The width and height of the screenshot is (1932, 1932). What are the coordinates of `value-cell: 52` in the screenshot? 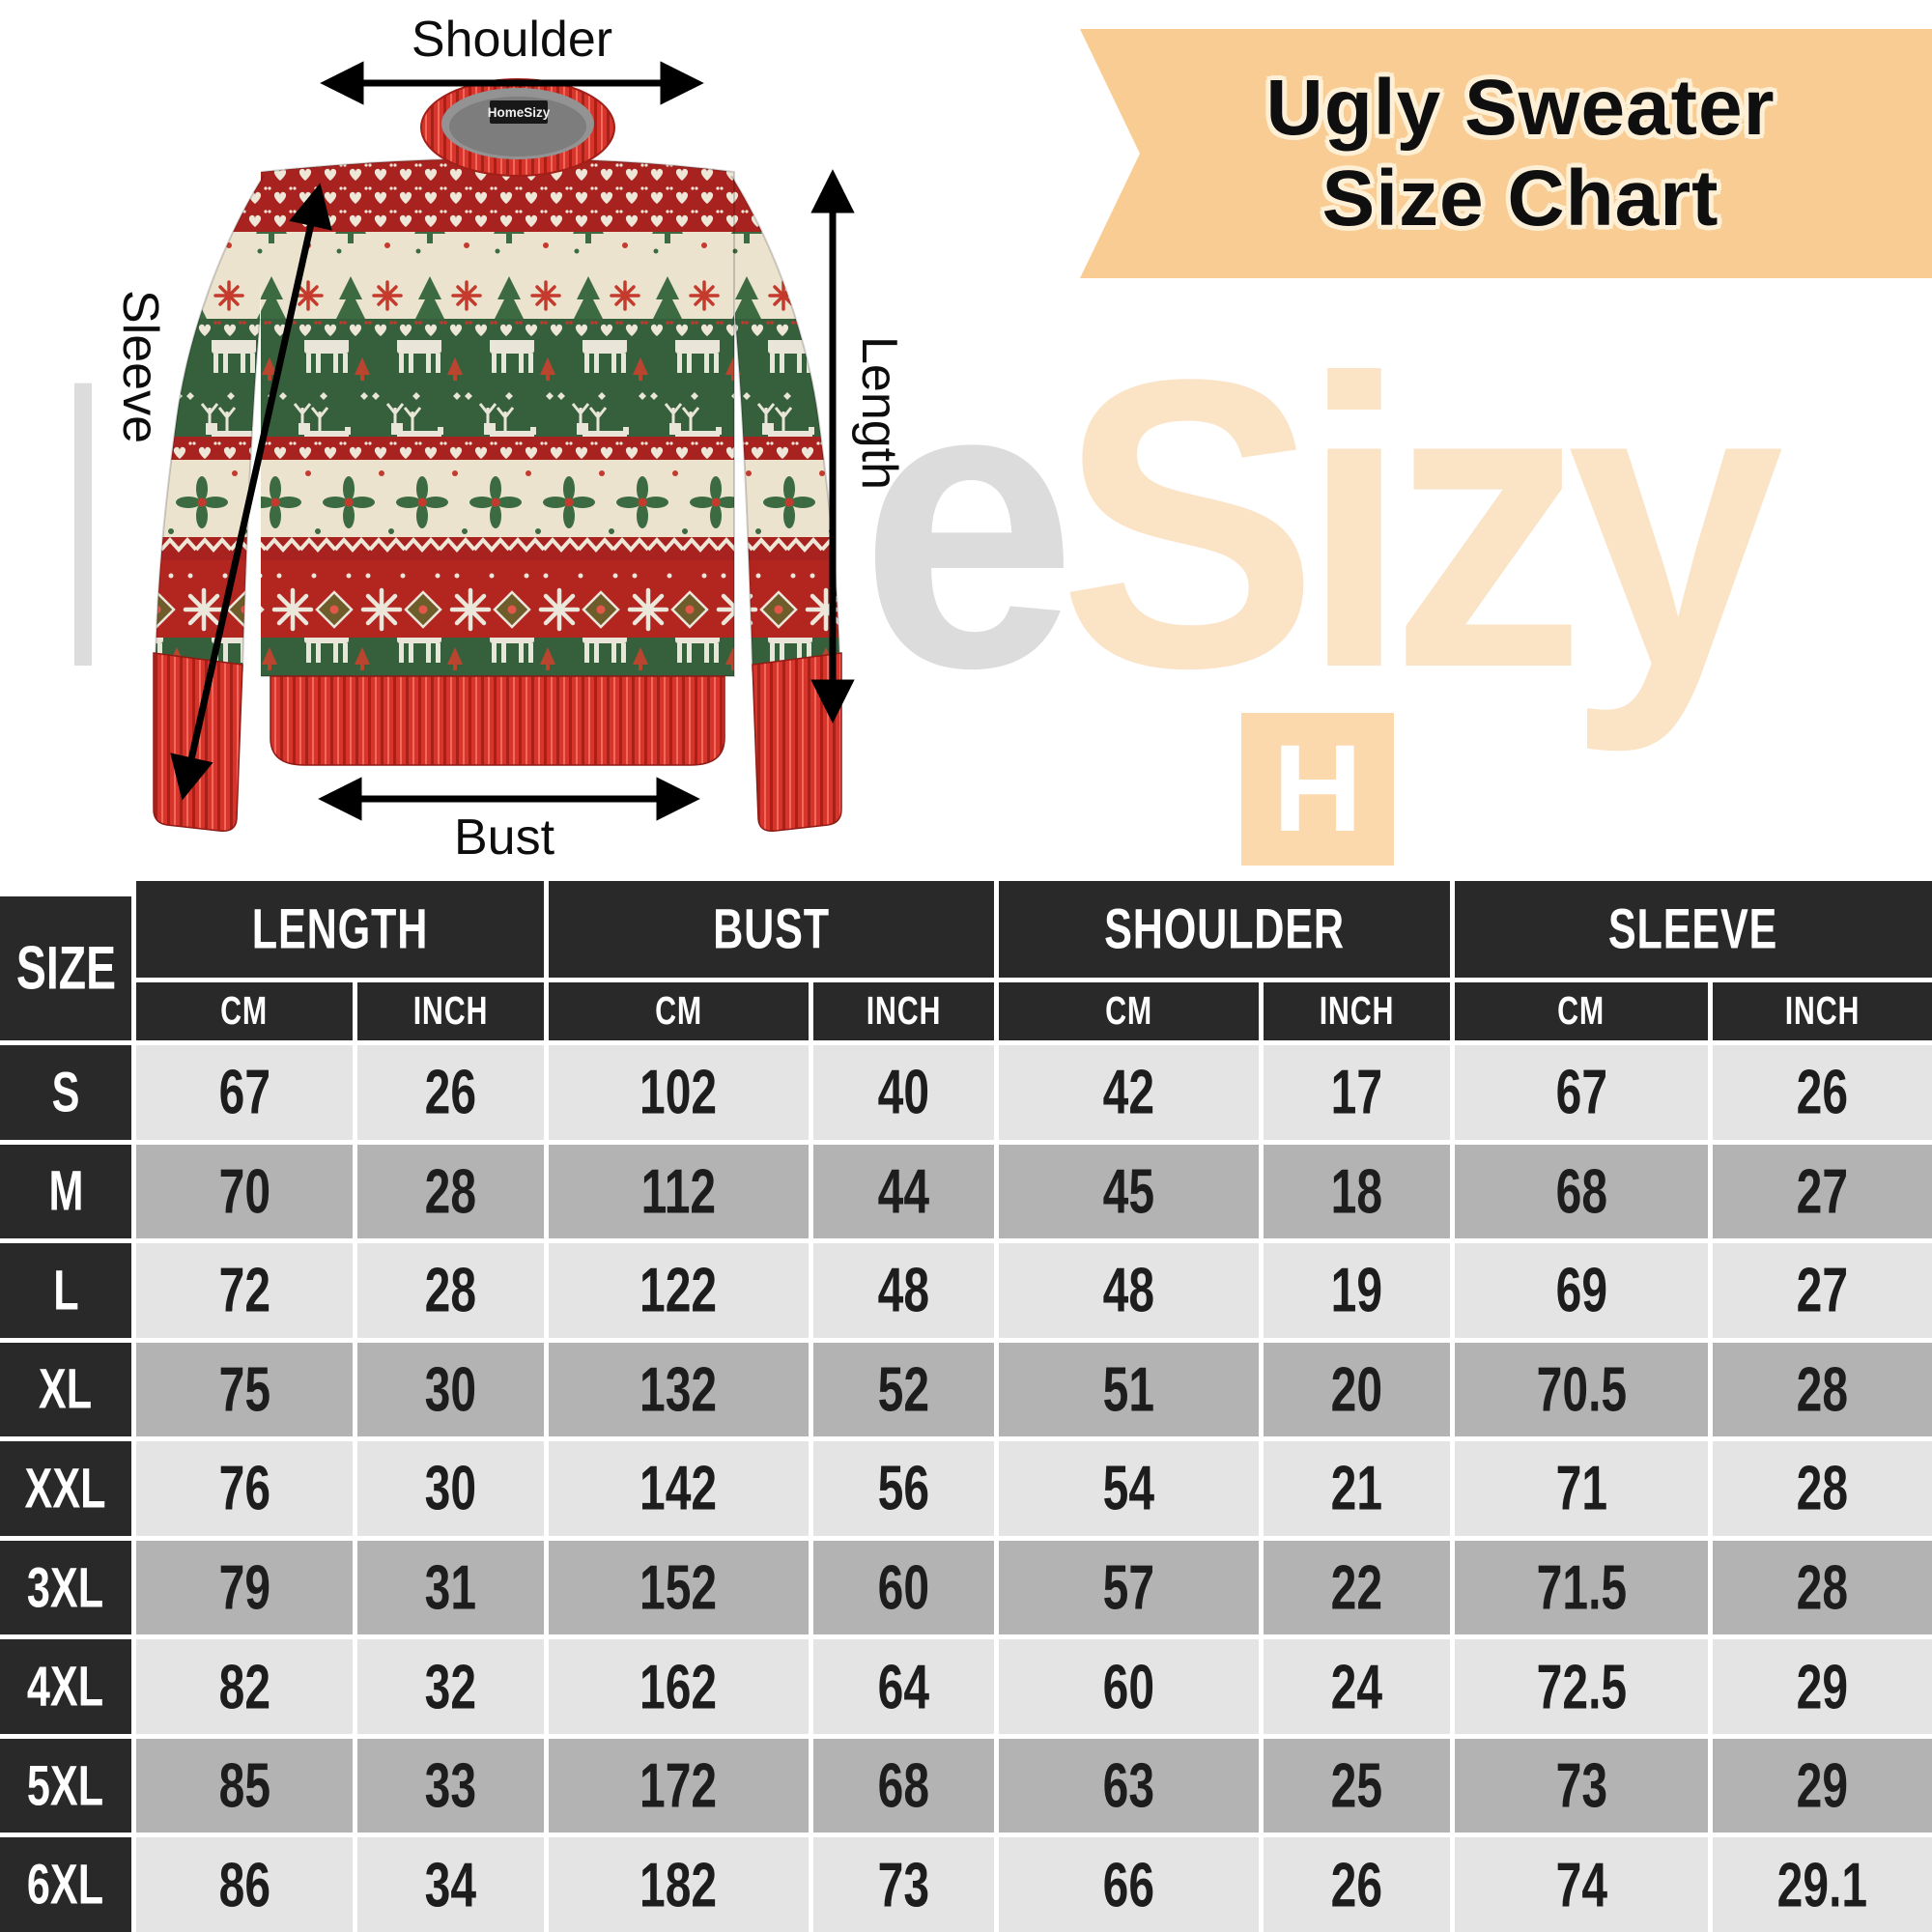 It's located at (903, 1389).